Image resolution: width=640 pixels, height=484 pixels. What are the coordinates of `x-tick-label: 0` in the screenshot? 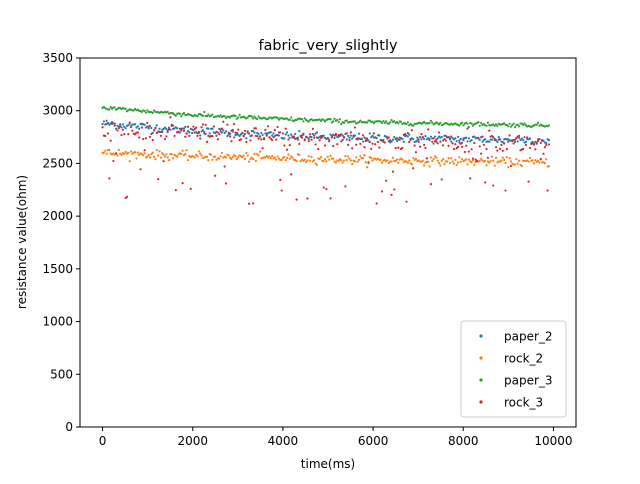 It's located at (103, 441).